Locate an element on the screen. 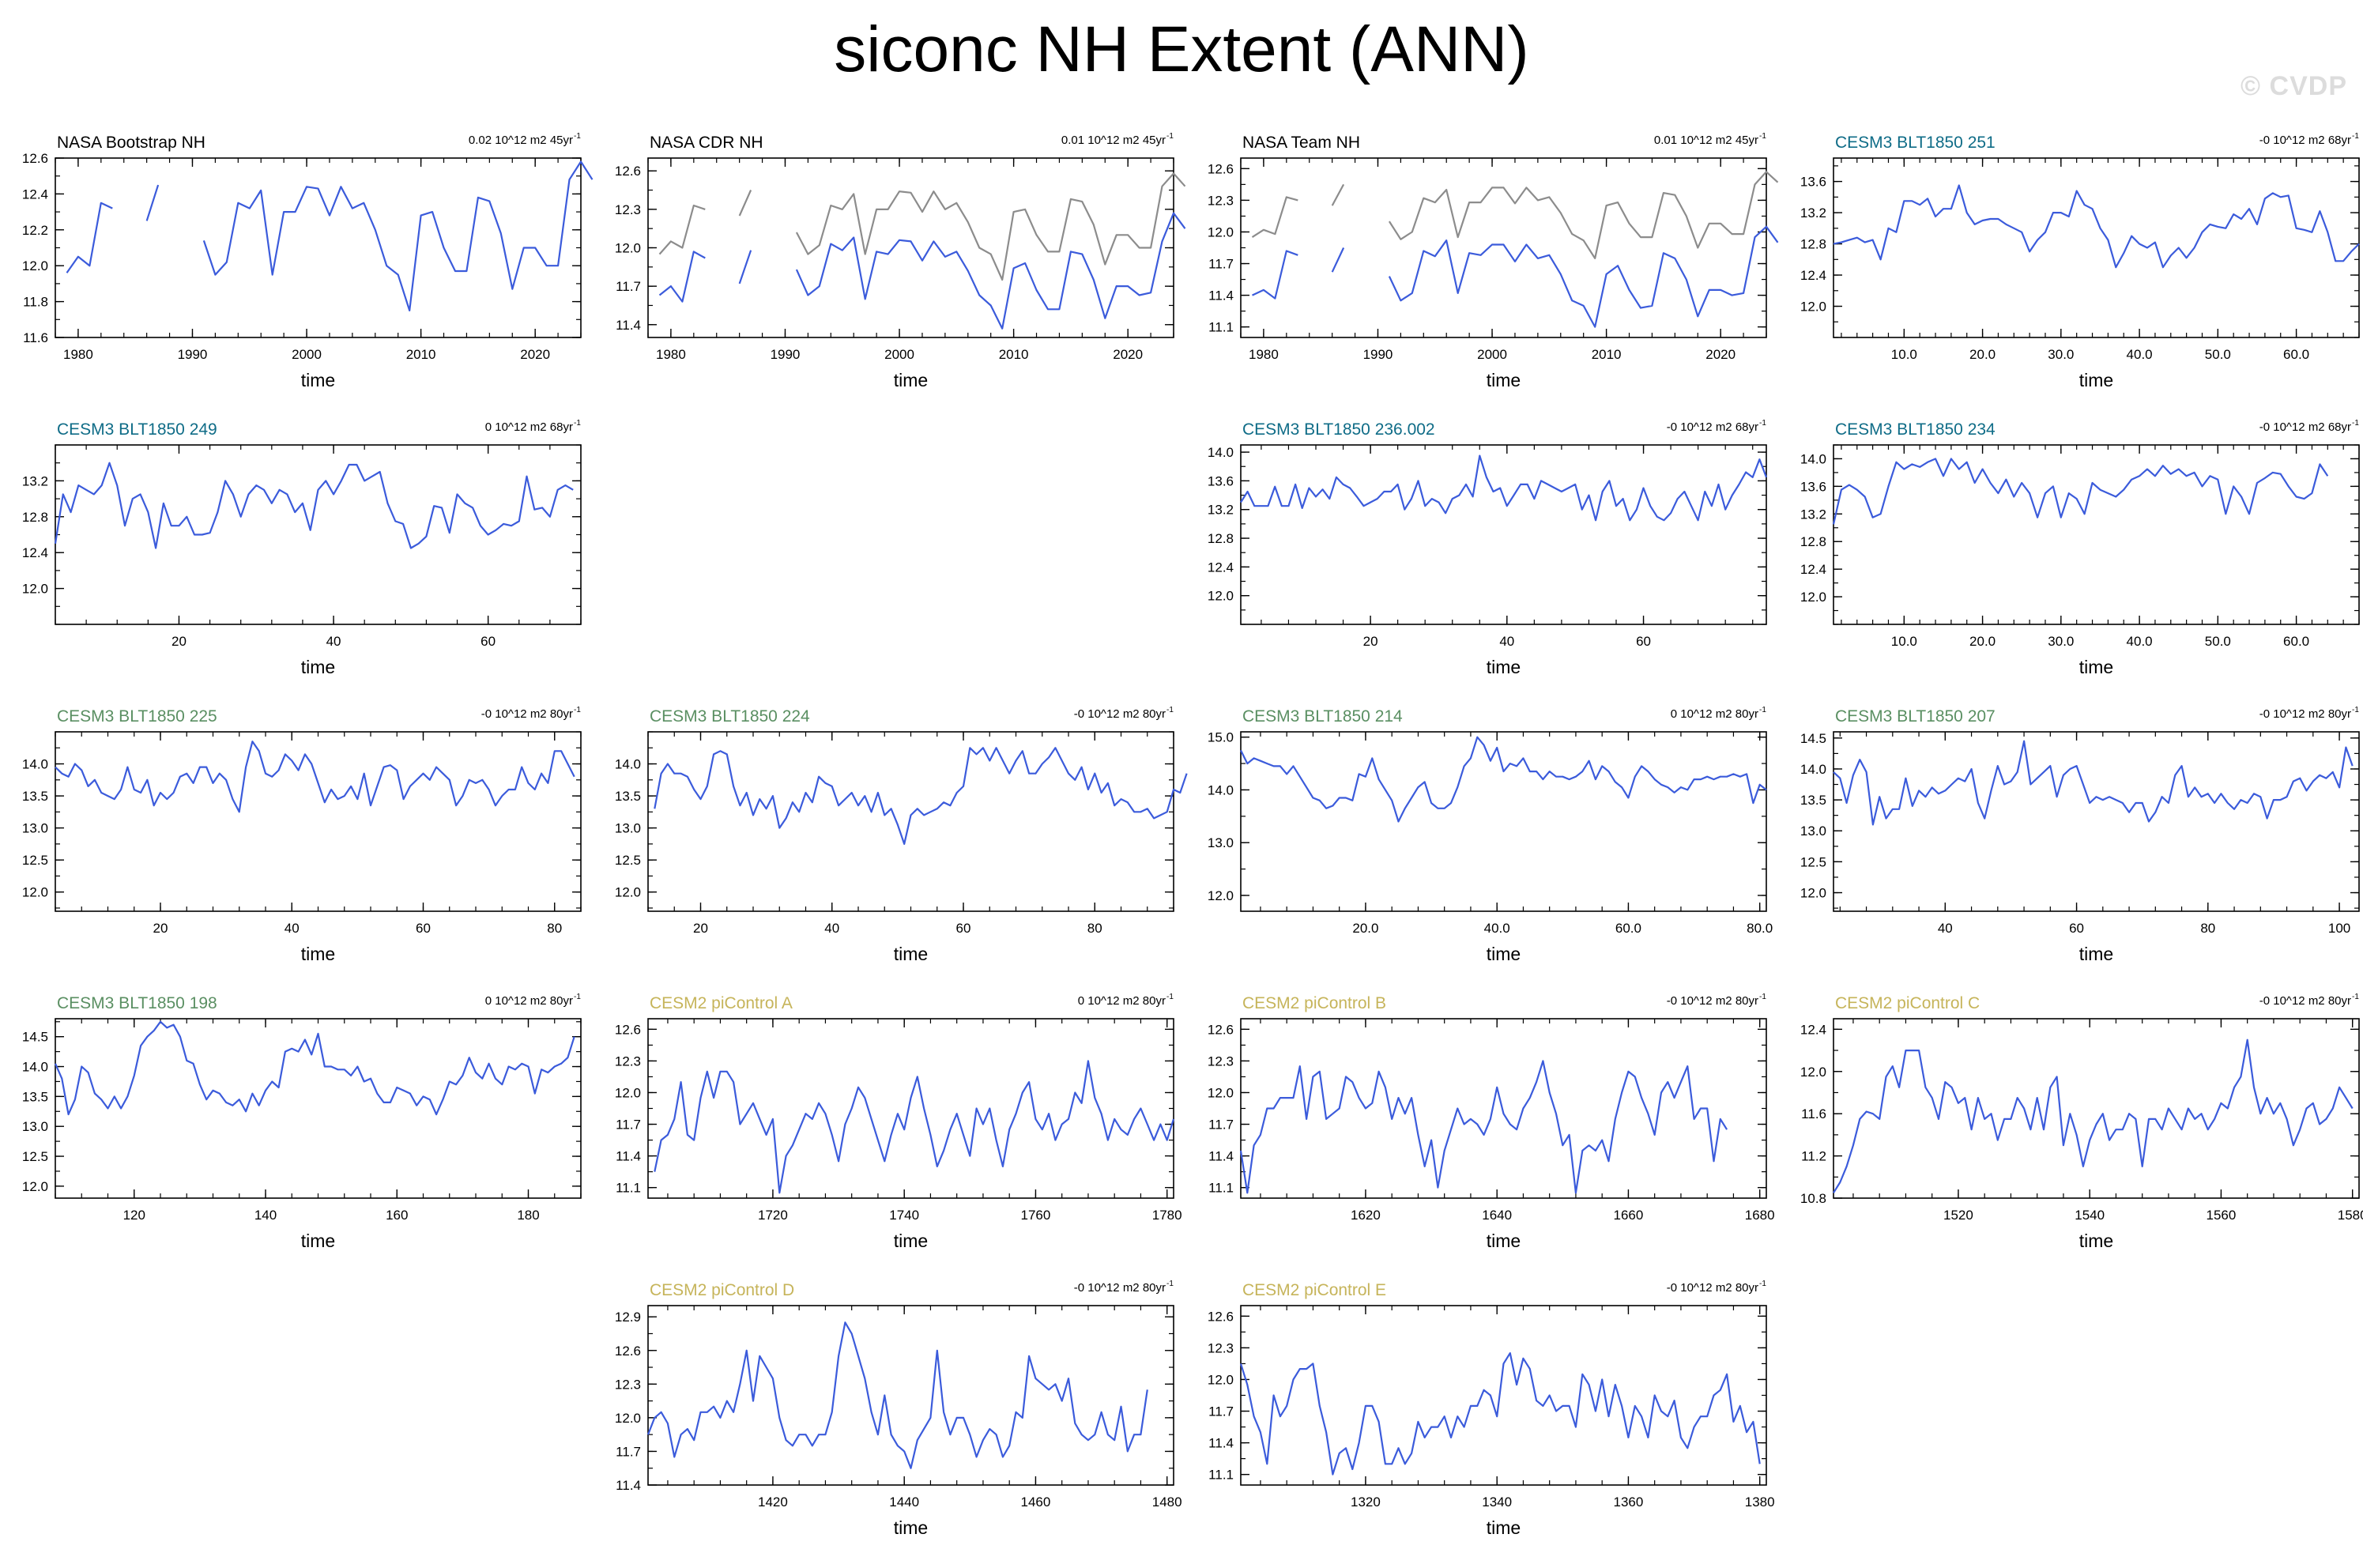  y-tick-label: 14.0 is located at coordinates (1813, 459).